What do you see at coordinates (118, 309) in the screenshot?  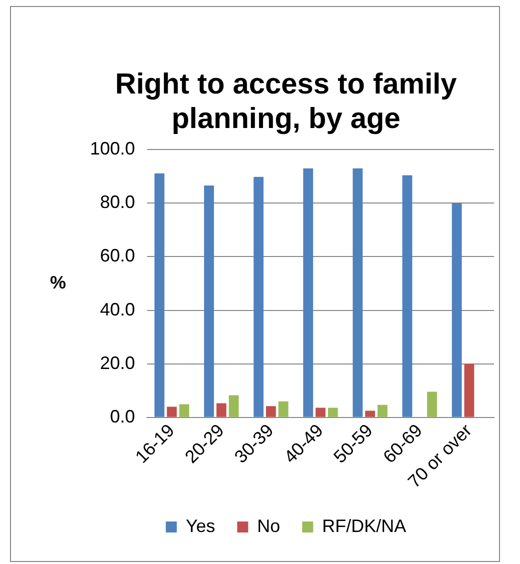 I see `y-tick-label: 40.0` at bounding box center [118, 309].